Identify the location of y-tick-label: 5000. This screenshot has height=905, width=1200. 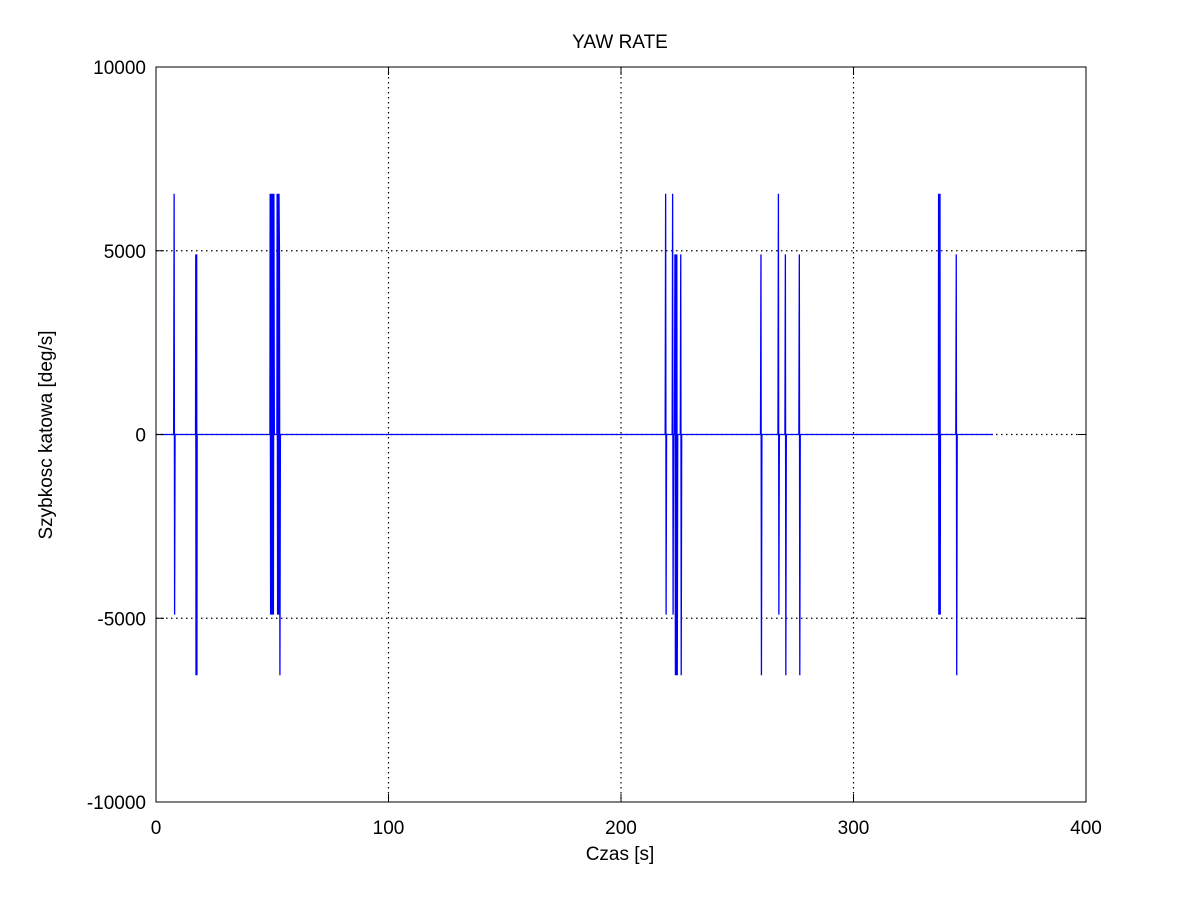
(125, 252).